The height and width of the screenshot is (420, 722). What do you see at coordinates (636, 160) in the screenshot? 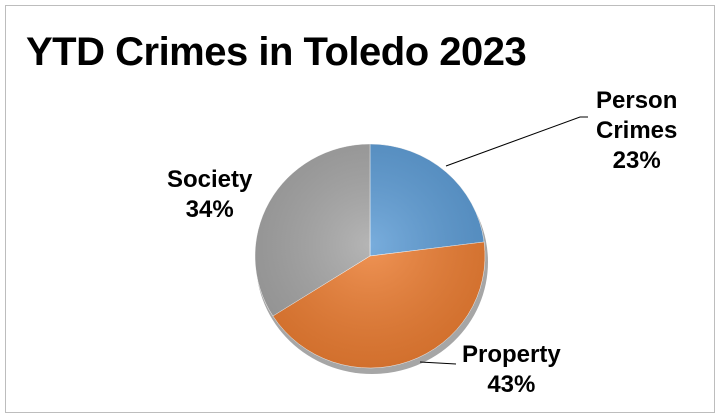
I see `slice-percent-person-crimes: 23%` at bounding box center [636, 160].